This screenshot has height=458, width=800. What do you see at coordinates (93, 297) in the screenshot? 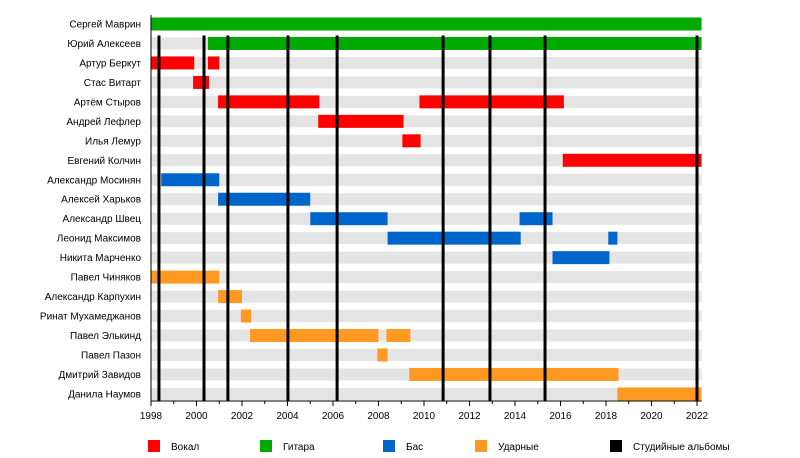
I see `member-label: Александр Карпухин` at bounding box center [93, 297].